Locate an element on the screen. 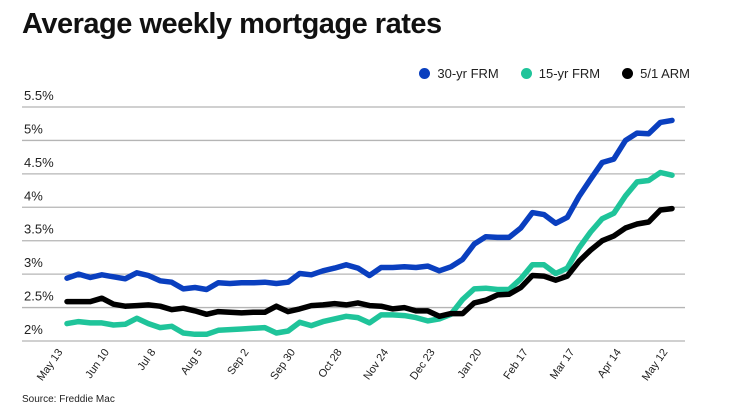  chart-title: Average weekly mortgage rates is located at coordinates (232, 24).